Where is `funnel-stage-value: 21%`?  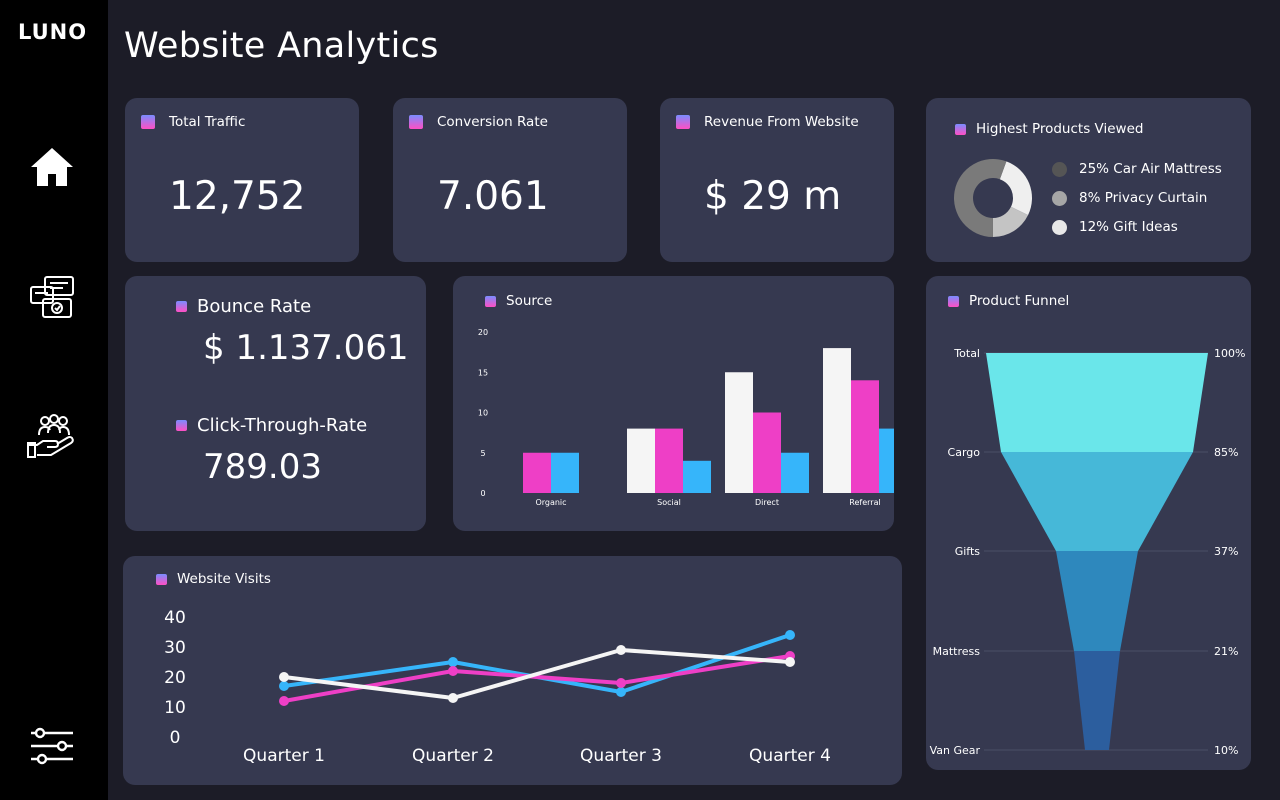 funnel-stage-value: 21% is located at coordinates (1226, 651).